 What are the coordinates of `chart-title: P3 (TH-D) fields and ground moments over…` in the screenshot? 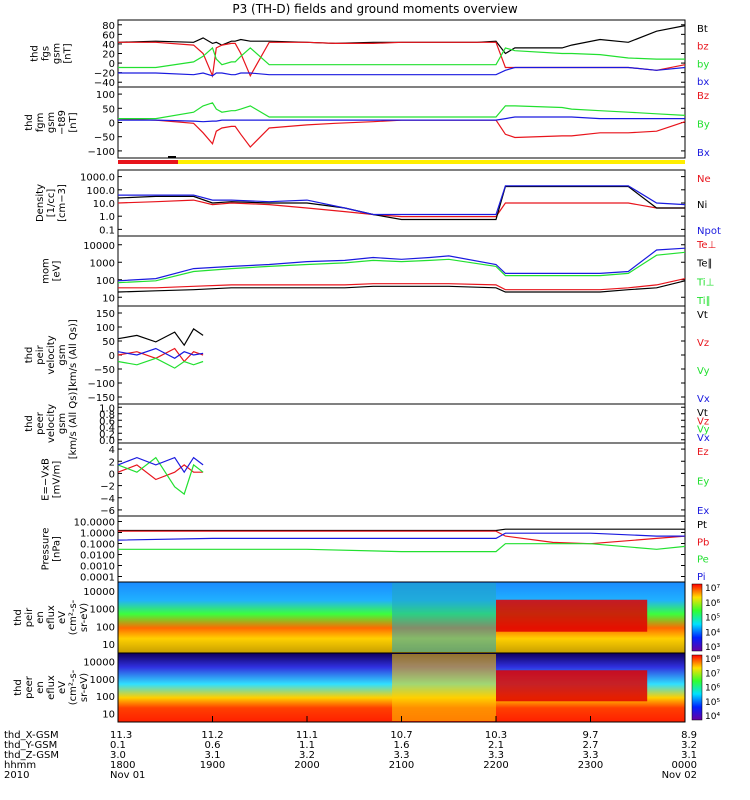 It's located at (375, 9).